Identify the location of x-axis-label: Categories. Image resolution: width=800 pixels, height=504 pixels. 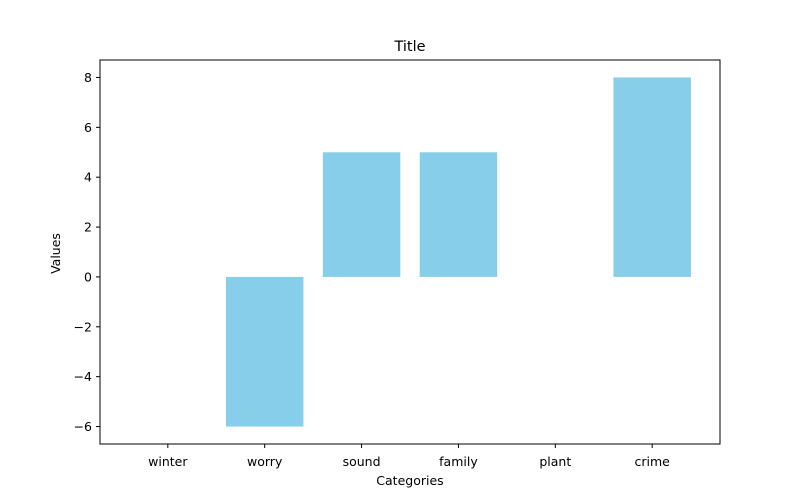
(409, 480).